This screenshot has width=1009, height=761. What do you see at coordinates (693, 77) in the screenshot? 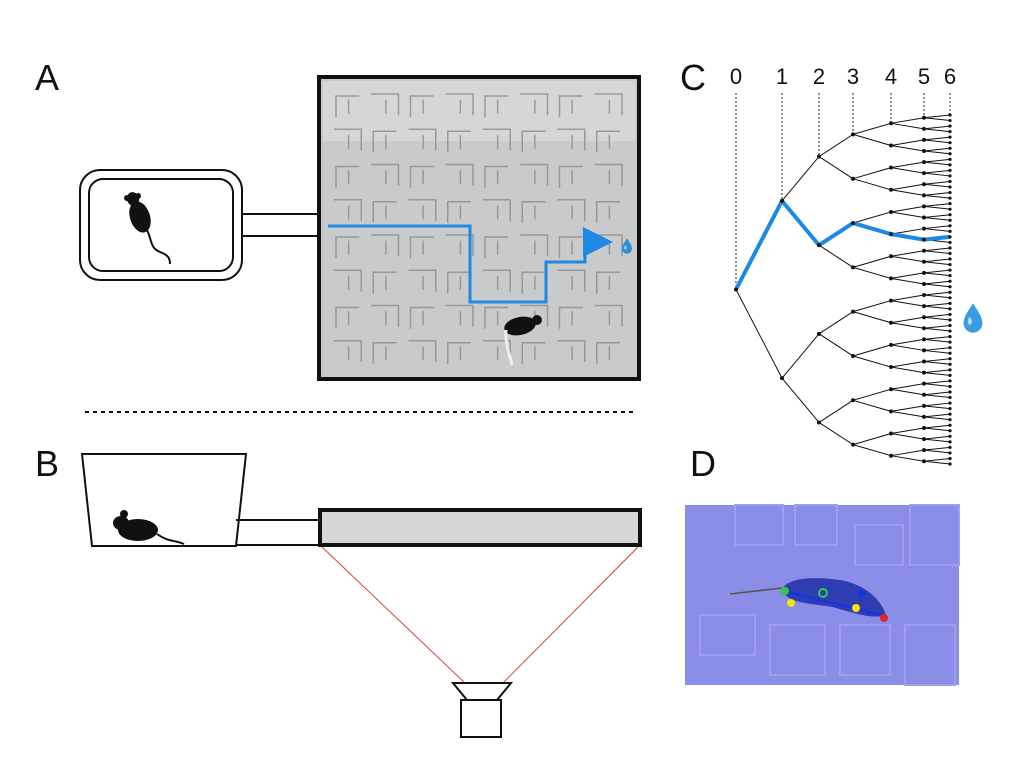
I see `panel-label-c: C` at bounding box center [693, 77].